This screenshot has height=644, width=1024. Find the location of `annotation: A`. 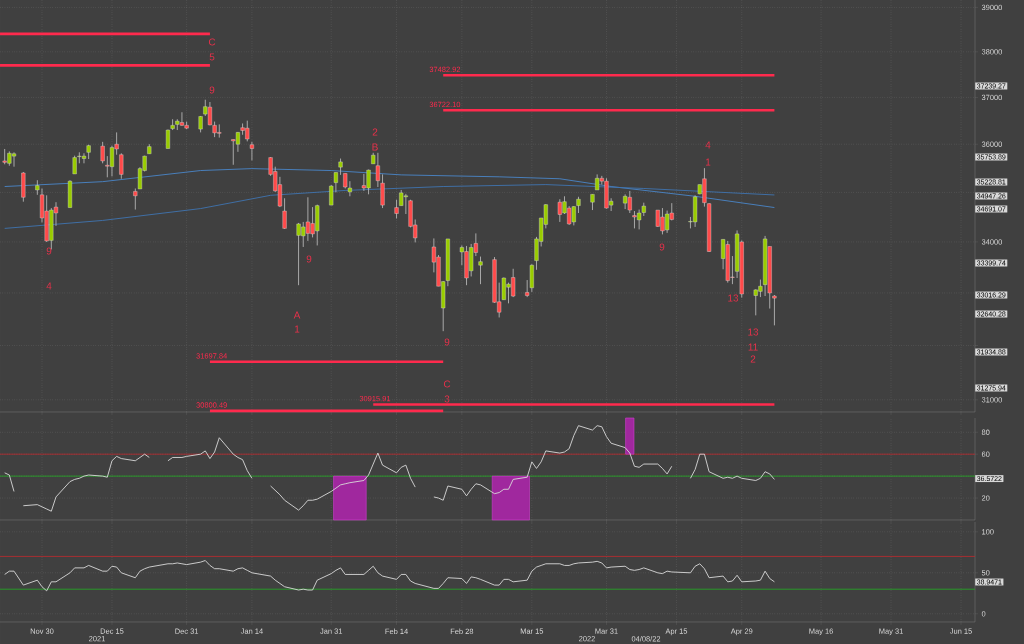

annotation: A is located at coordinates (297, 315).